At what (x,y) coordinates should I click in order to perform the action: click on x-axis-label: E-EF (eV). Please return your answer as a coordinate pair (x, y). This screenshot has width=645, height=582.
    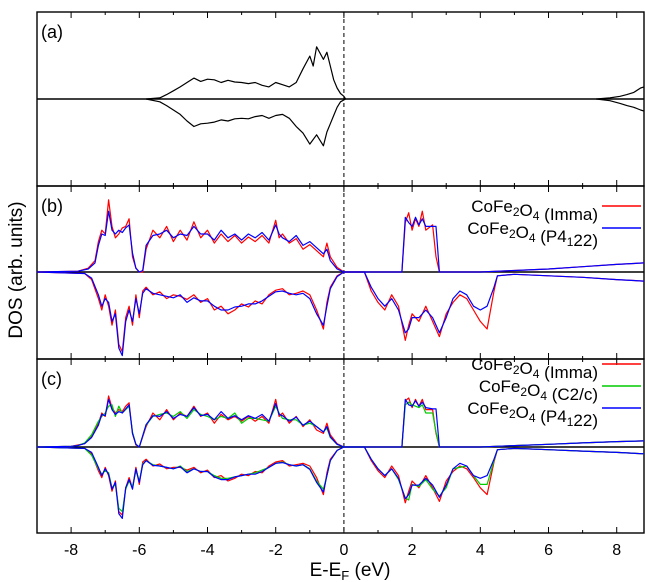
    Looking at the image, I should click on (350, 571).